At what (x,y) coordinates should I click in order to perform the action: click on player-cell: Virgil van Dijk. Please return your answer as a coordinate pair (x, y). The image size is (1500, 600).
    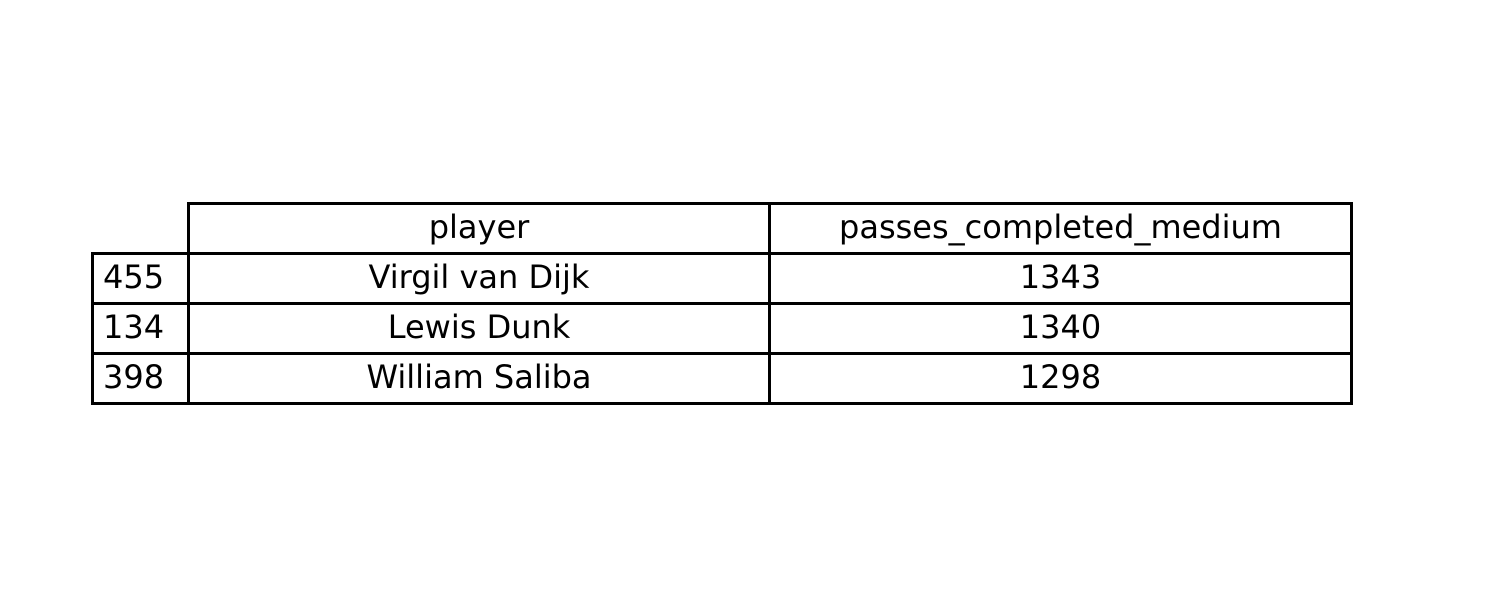
    Looking at the image, I should click on (479, 278).